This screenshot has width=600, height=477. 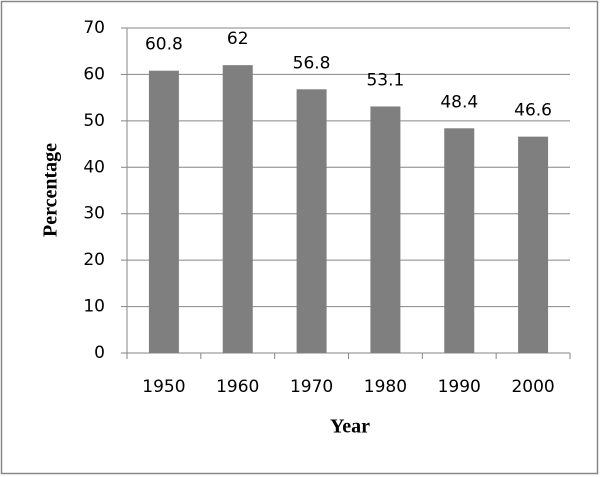 I want to click on y-tick-label: 20, so click(x=94, y=260).